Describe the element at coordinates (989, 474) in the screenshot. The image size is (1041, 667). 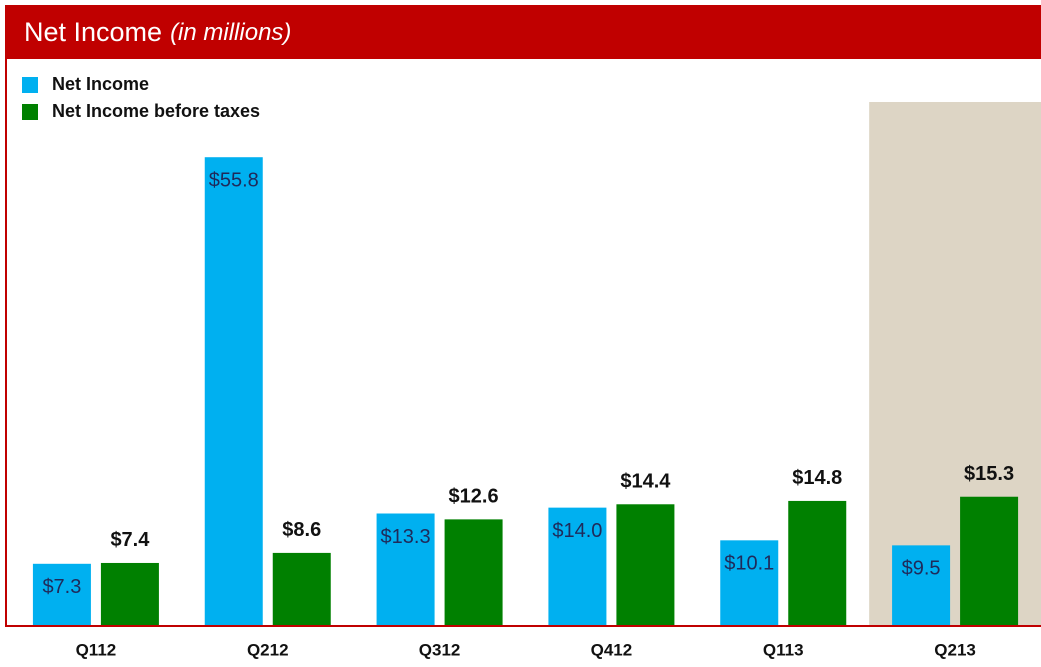
I see `value-label: $15.3` at that location.